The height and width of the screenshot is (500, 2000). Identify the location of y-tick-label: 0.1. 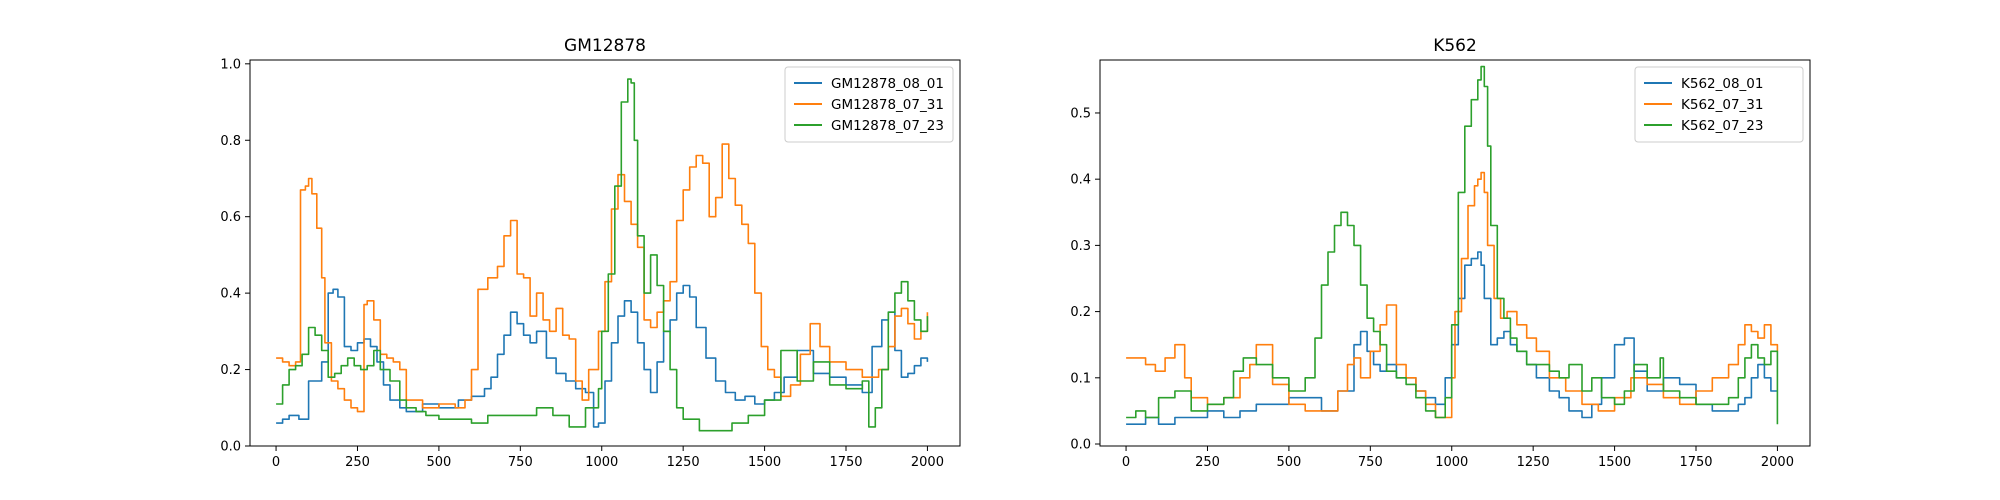
(1080, 378).